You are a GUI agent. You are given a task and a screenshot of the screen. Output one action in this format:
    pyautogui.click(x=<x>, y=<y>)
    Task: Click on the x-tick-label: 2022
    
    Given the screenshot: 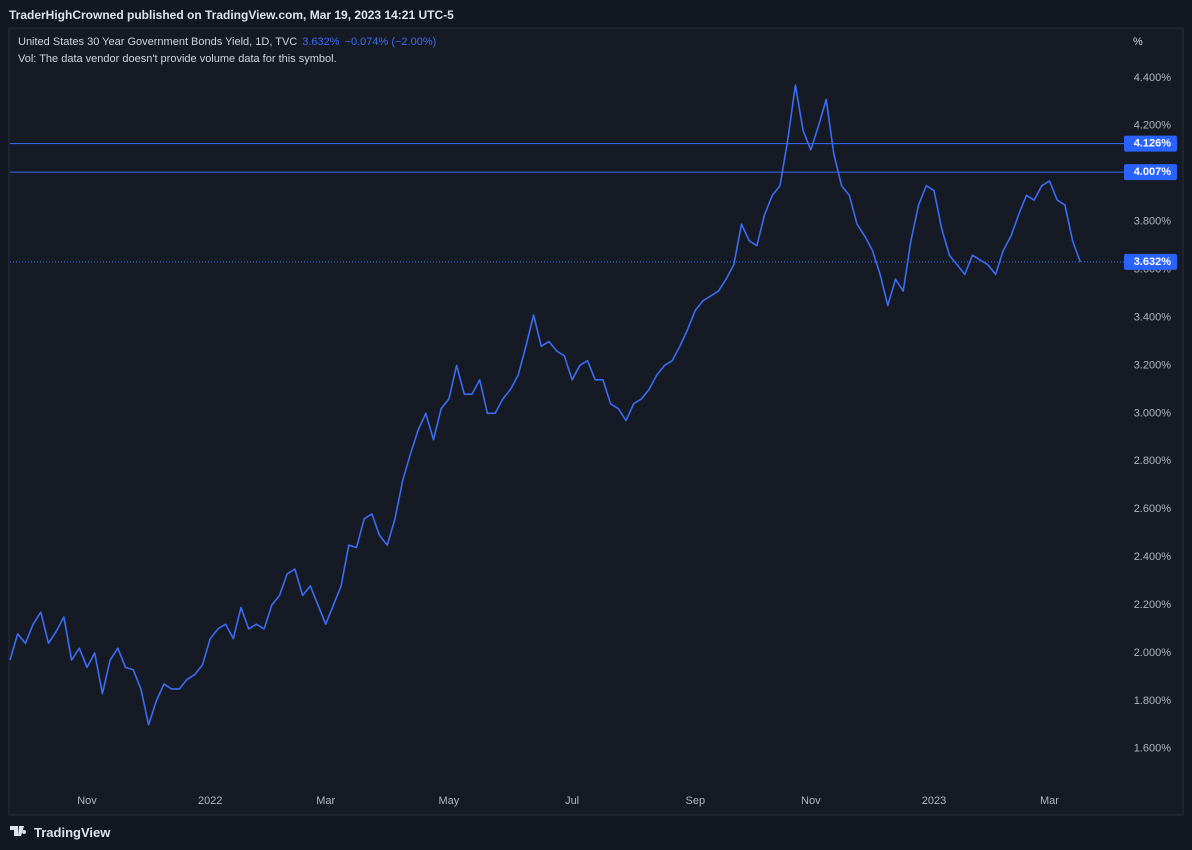 What is the action you would take?
    pyautogui.click(x=210, y=801)
    